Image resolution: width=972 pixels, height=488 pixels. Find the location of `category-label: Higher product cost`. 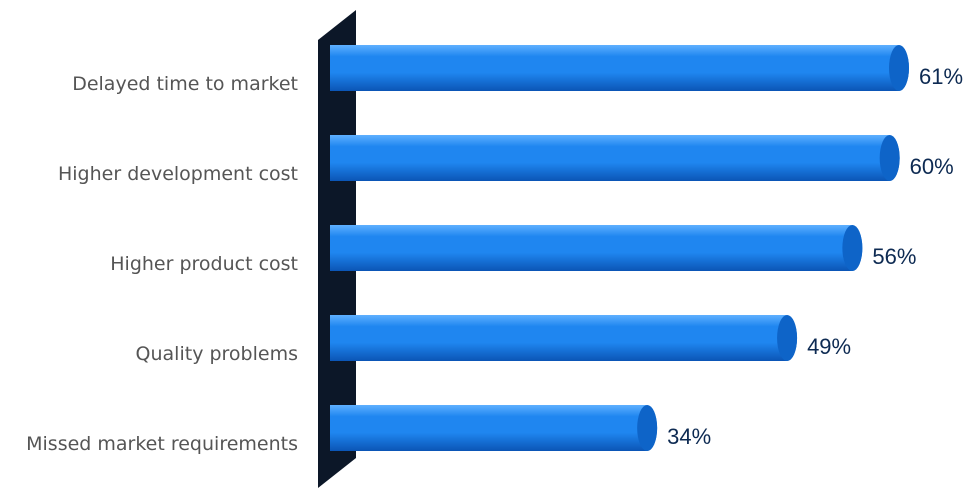

category-label: Higher product cost is located at coordinates (204, 264).